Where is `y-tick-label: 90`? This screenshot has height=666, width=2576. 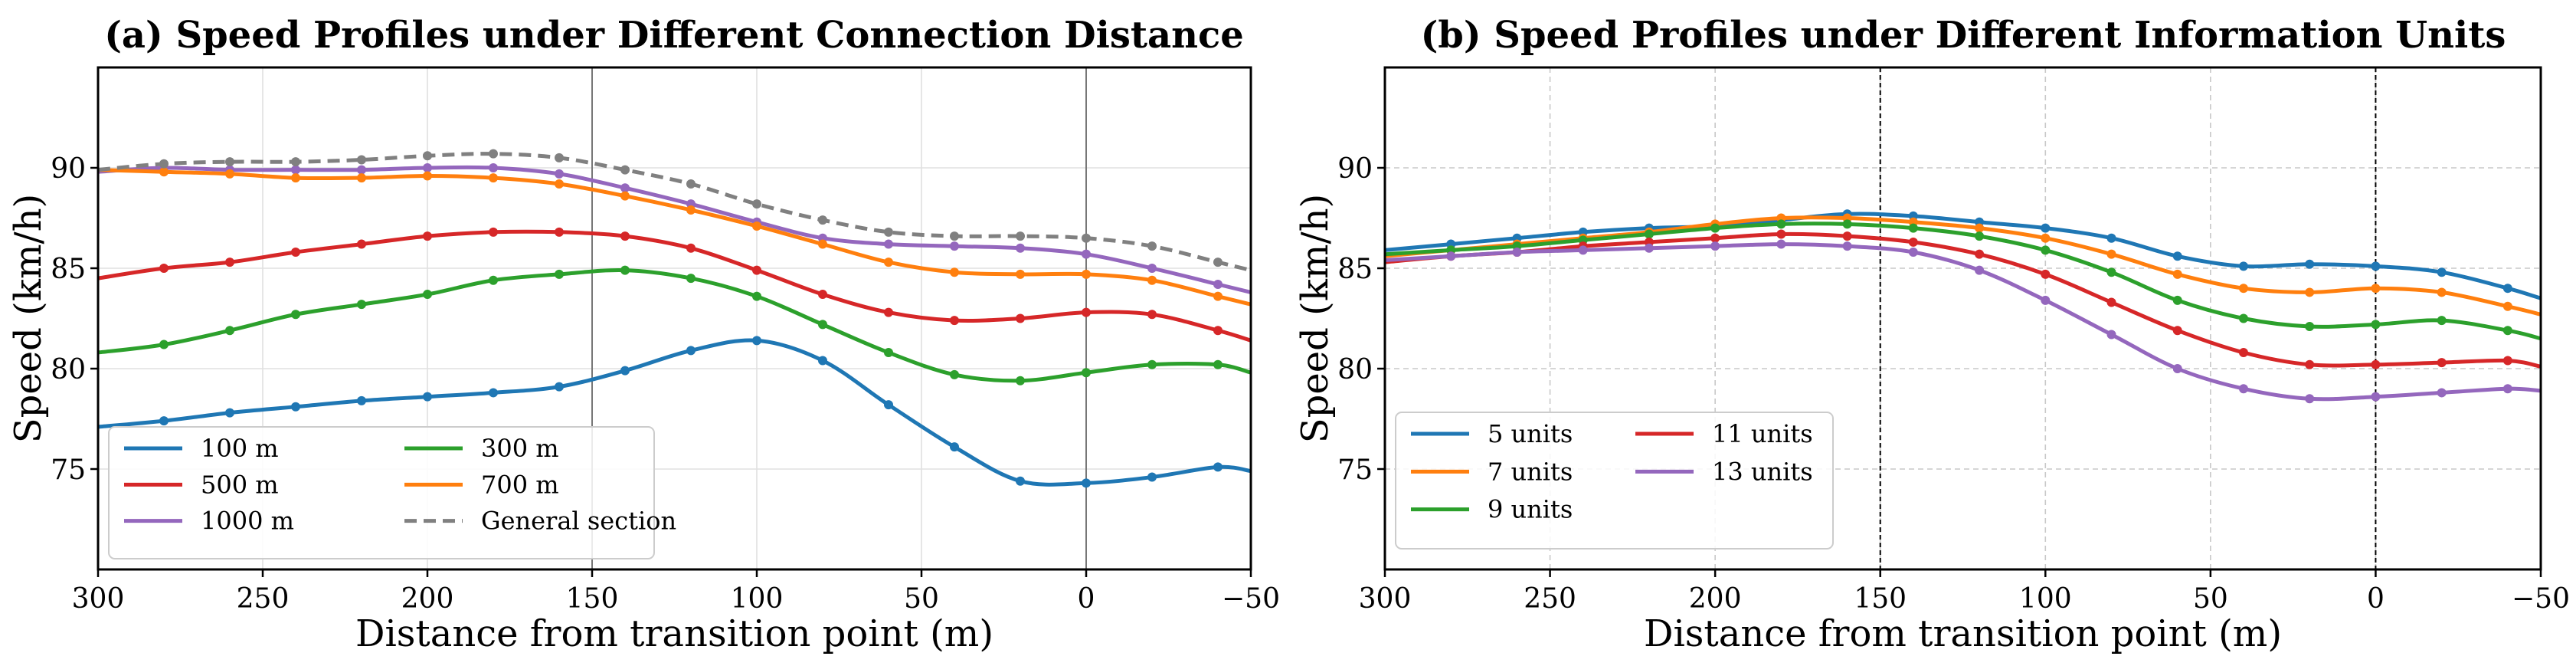 y-tick-label: 90 is located at coordinates (1355, 169).